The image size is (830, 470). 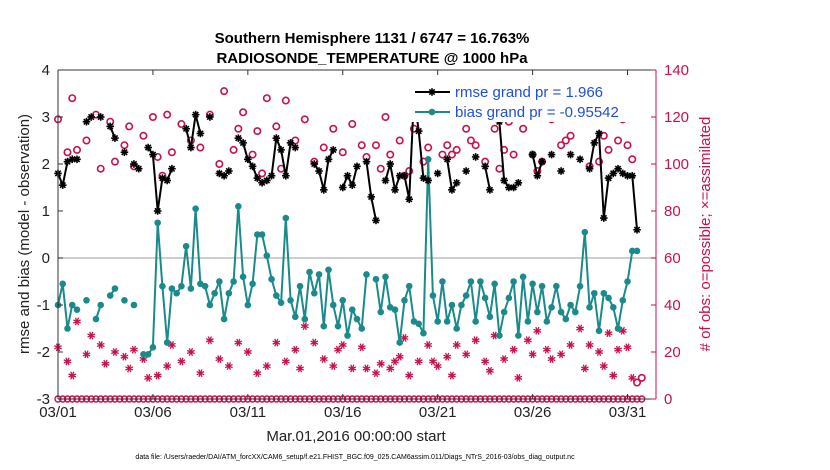 What do you see at coordinates (46, 117) in the screenshot?
I see `y-tick-label-left: 3` at bounding box center [46, 117].